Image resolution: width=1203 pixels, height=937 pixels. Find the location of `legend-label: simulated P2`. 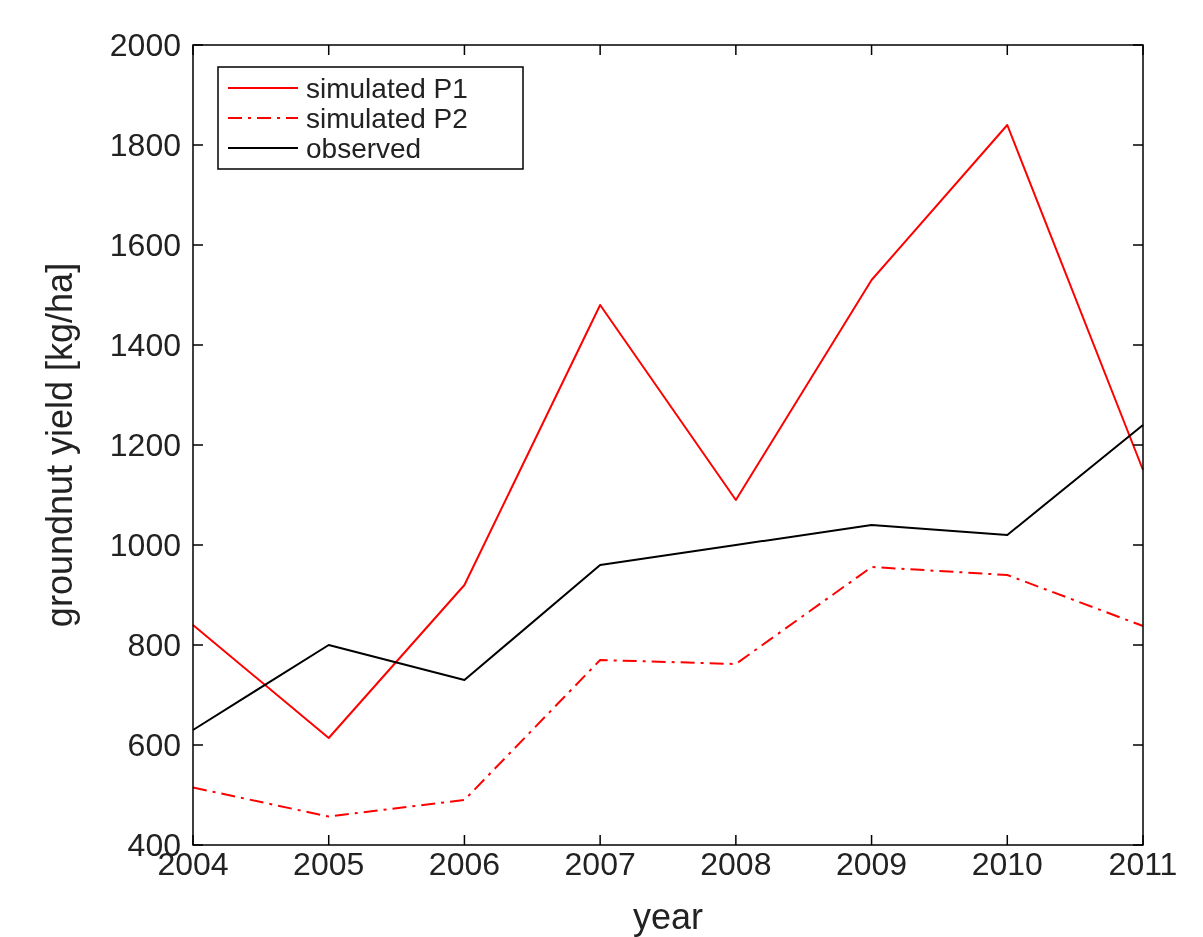

legend-label: simulated P2 is located at coordinates (387, 118).